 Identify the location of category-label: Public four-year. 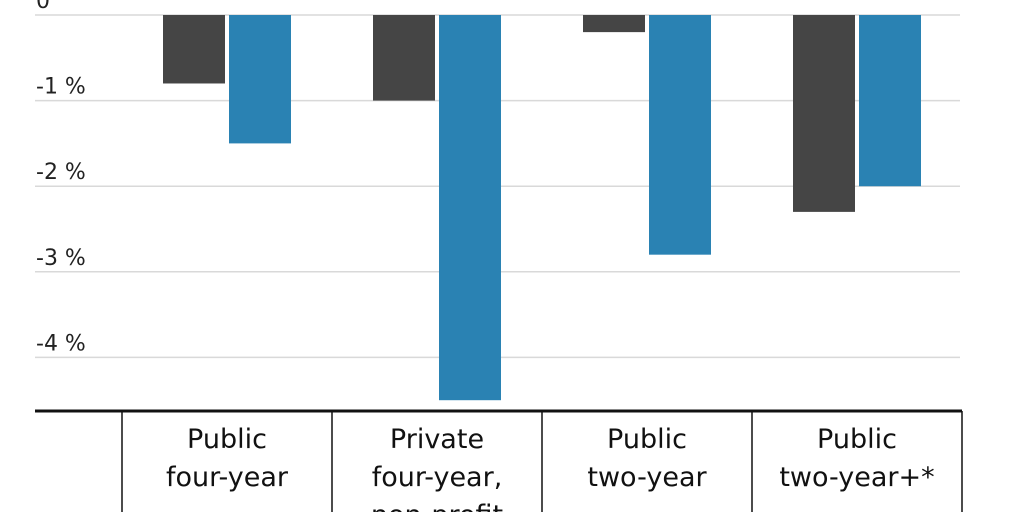
(227, 458).